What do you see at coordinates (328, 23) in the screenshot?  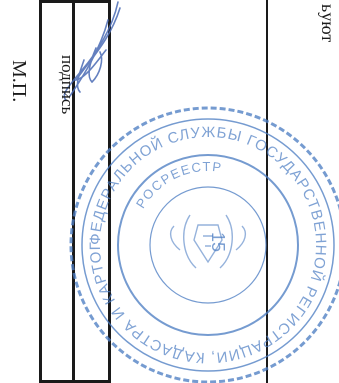 I see `partial-document-text: ьуют` at bounding box center [328, 23].